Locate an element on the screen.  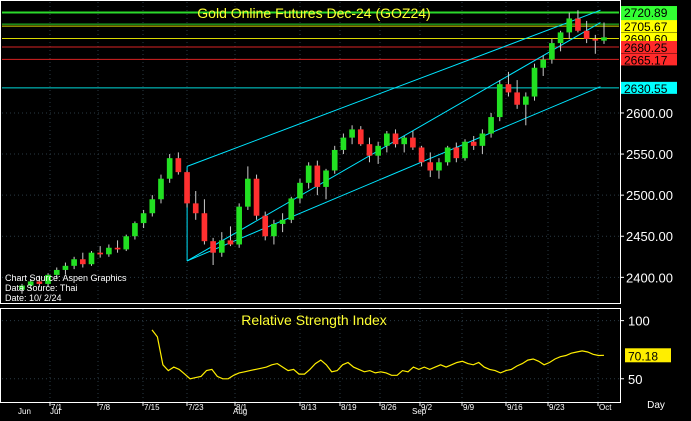
x-tick-label: 7/8 is located at coordinates (105, 407).